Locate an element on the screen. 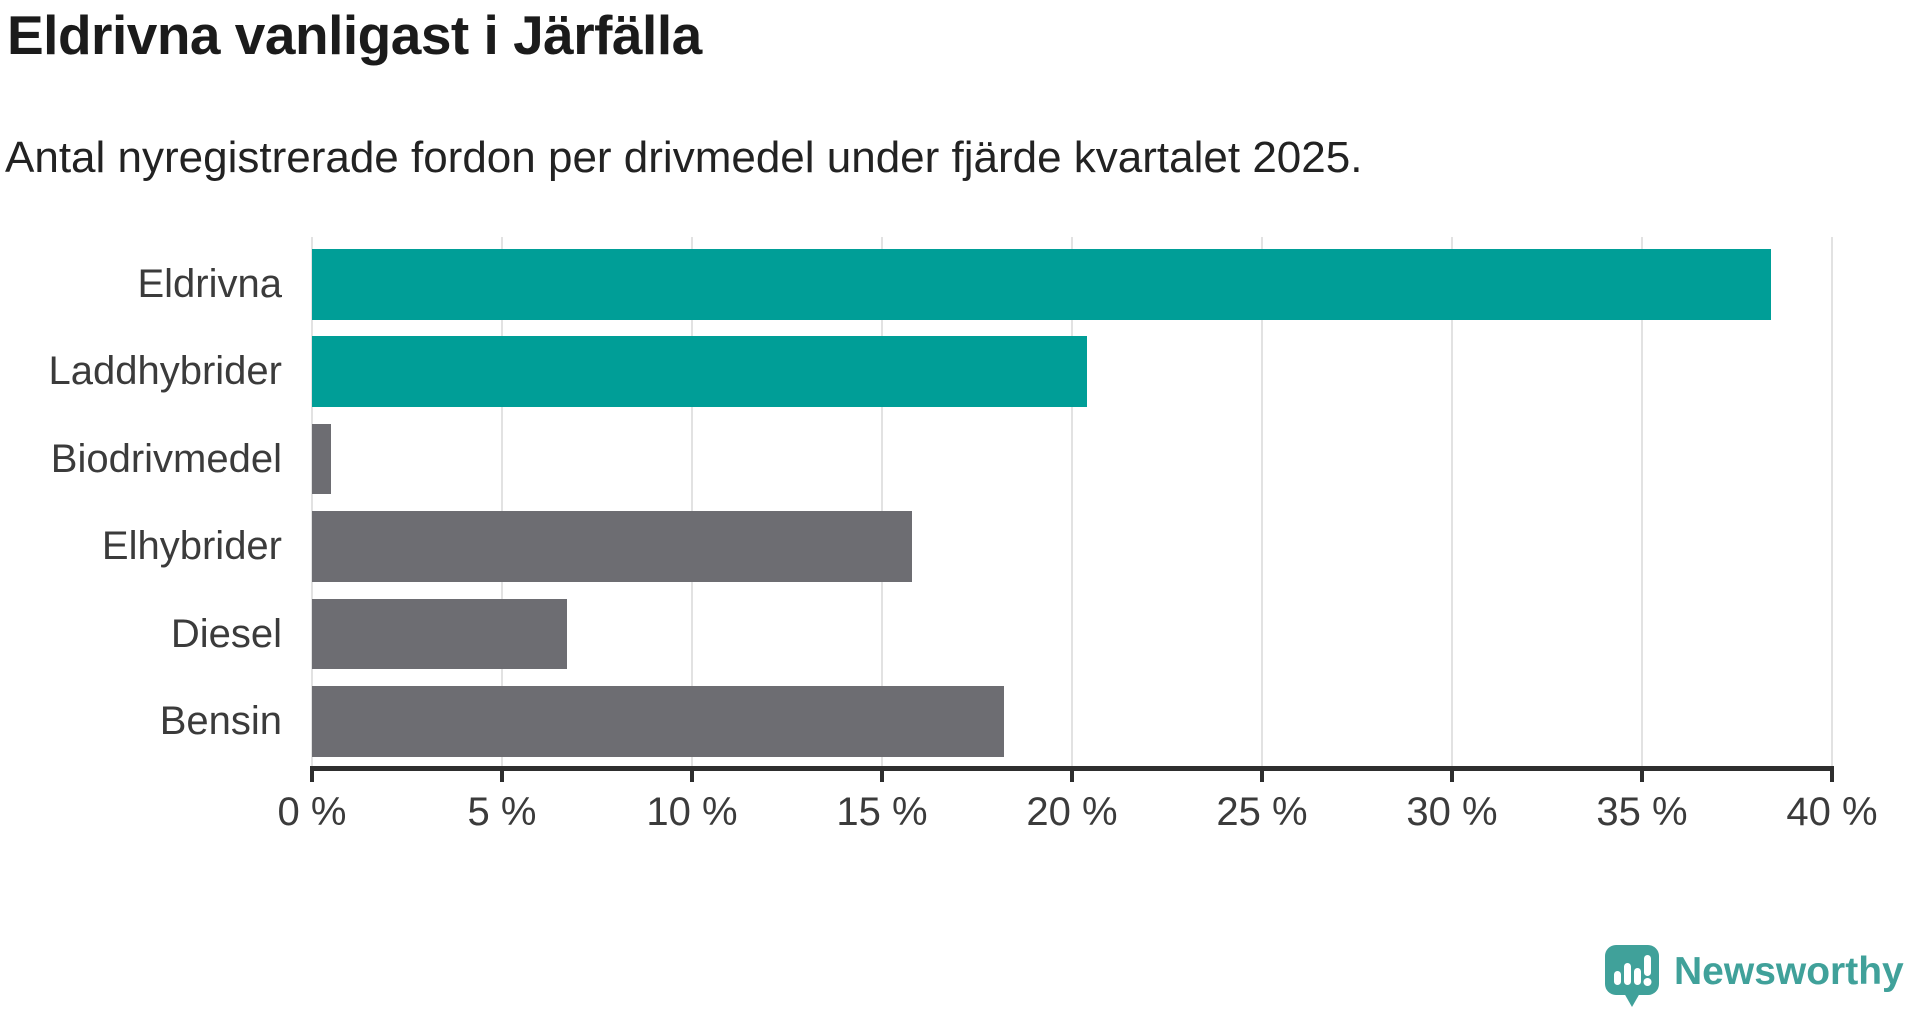  x-axis-tick-label: 5 % is located at coordinates (502, 812).